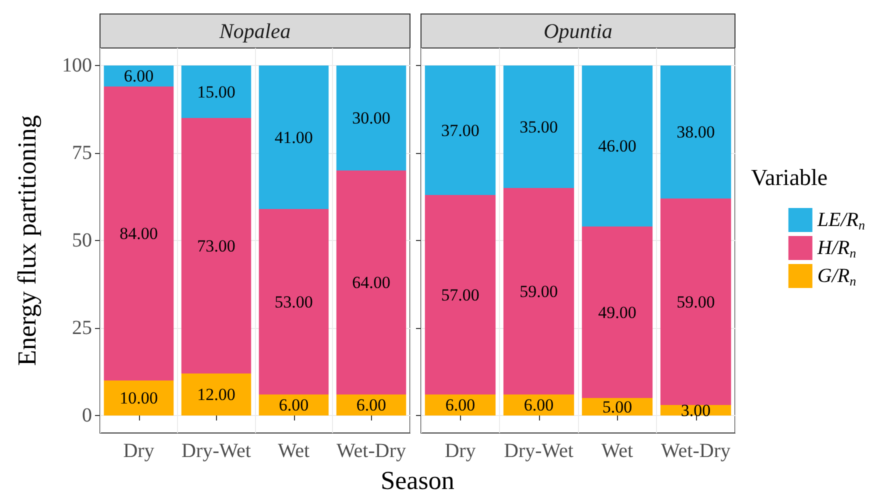  Describe the element at coordinates (617, 406) in the screenshot. I see `data-label: 5.00` at that location.